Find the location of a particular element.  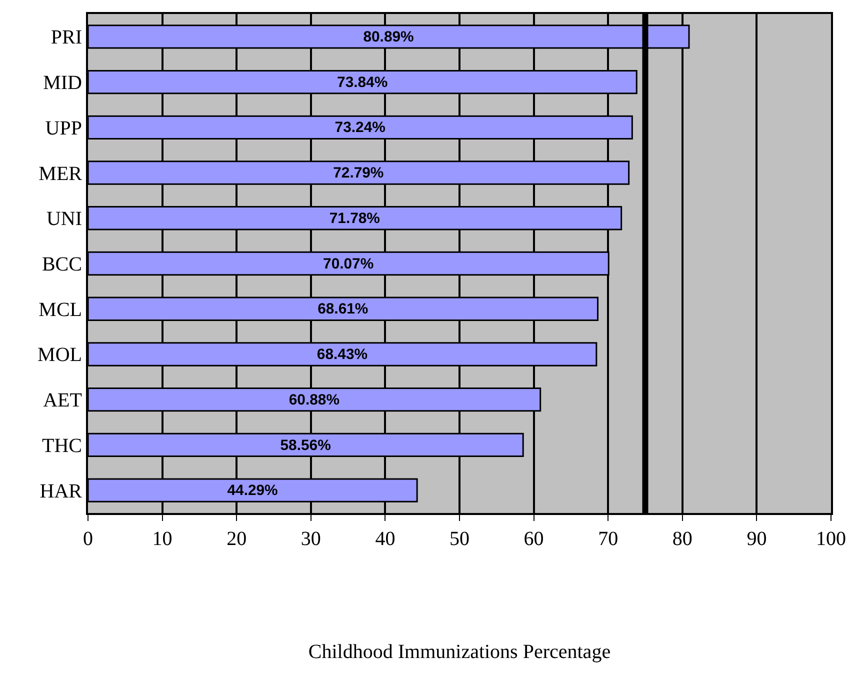

y-tick-label: MID is located at coordinates (62, 83).